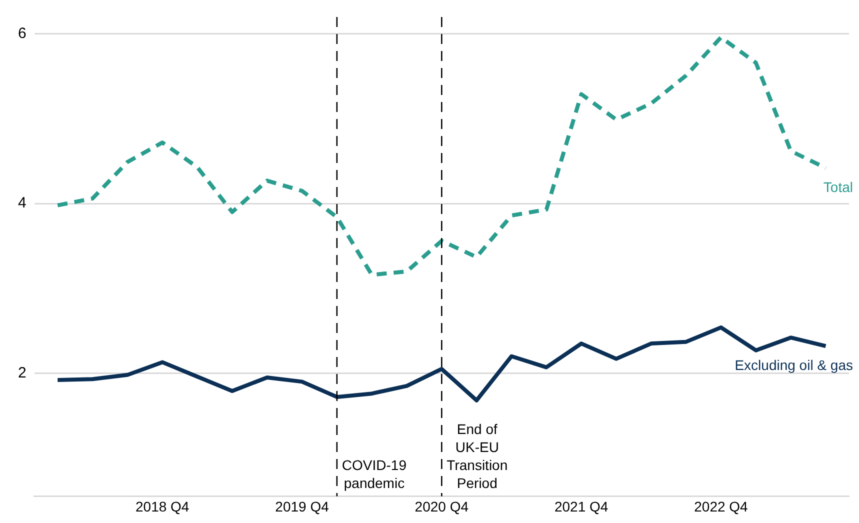 Image resolution: width=859 pixels, height=523 pixels. Describe the element at coordinates (441, 506) in the screenshot. I see `x-tick-label: 2020 Q4` at that location.